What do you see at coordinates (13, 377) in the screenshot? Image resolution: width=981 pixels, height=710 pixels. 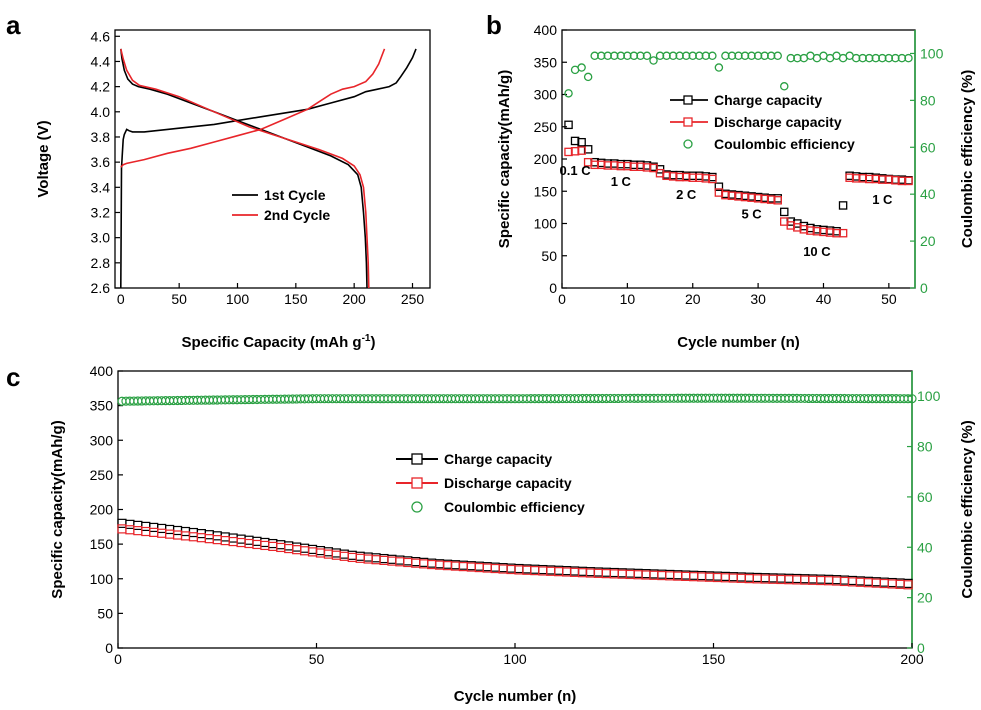 I see `panel-label-c: c` at bounding box center [13, 377].